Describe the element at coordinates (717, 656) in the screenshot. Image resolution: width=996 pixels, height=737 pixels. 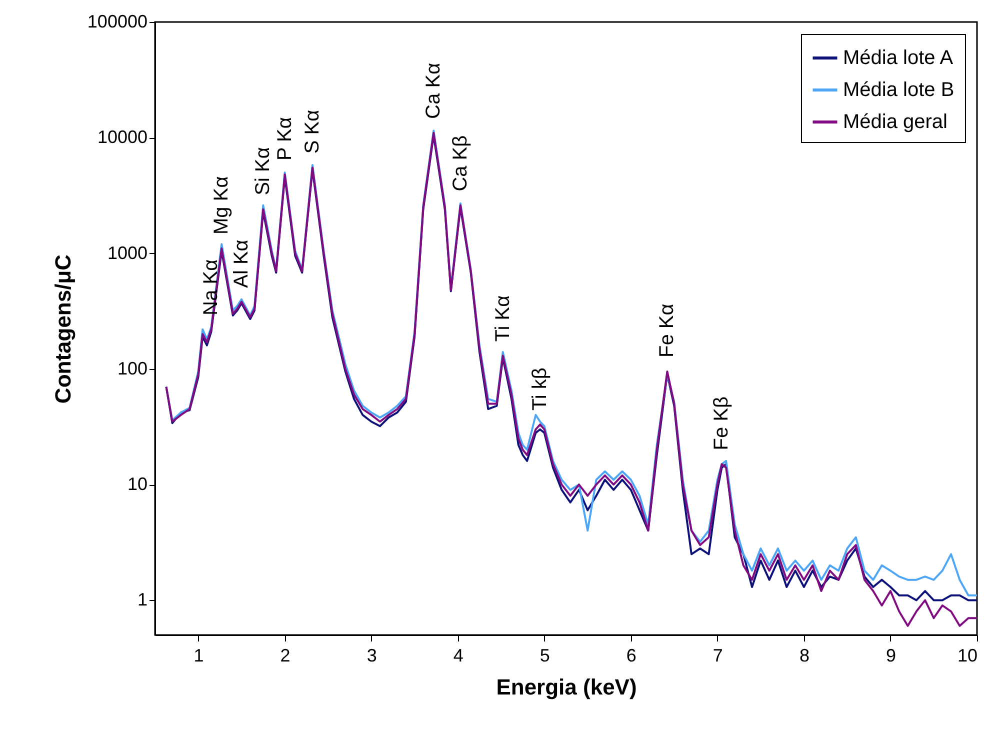
I see `x-tick-label: 7` at that location.